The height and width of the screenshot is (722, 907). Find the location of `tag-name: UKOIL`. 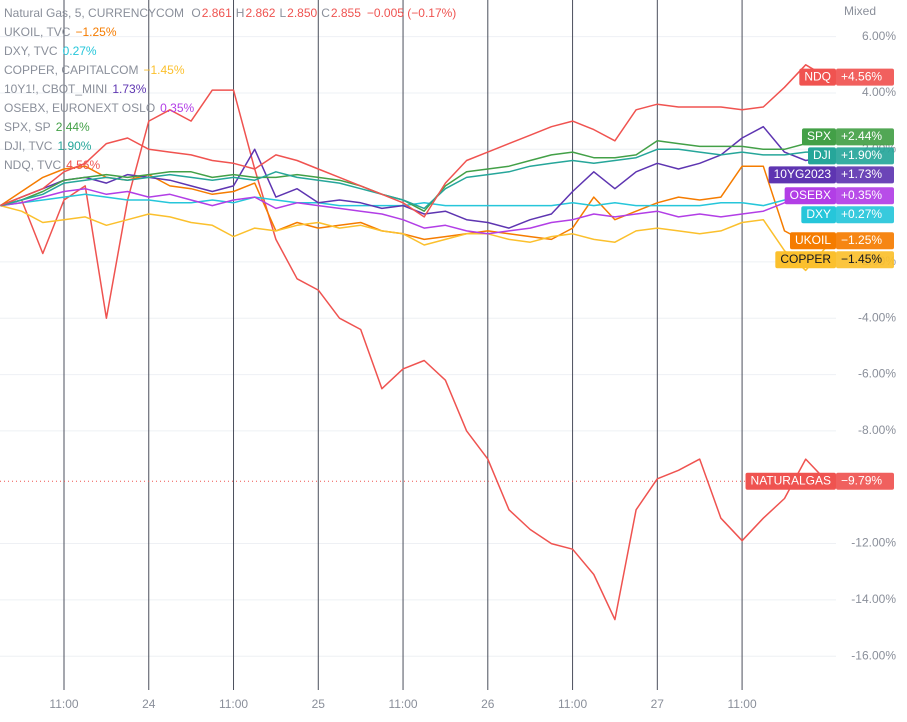

tag-name: UKOIL is located at coordinates (813, 240).